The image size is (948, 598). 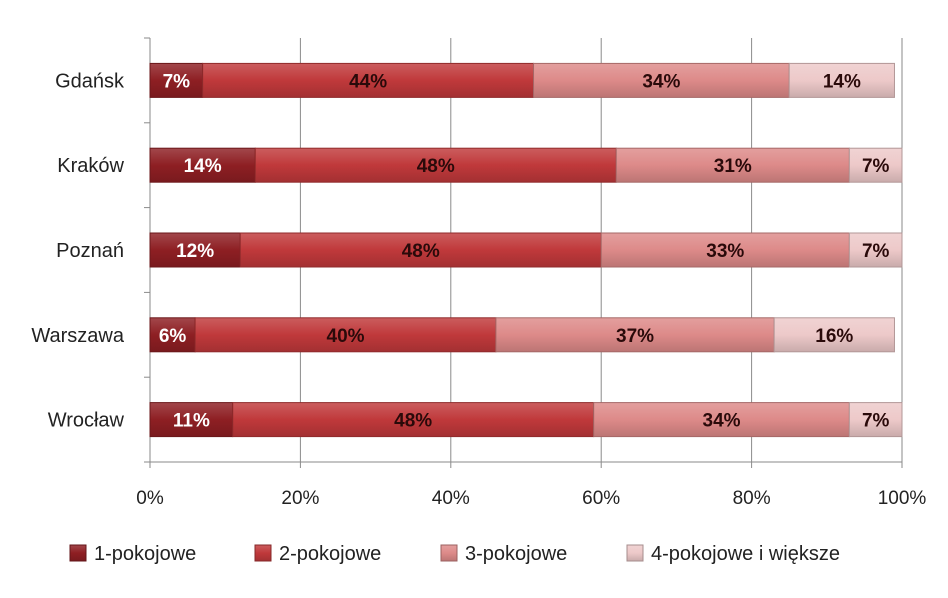 I want to click on legend-item: 2-pokojowe, so click(x=317, y=554).